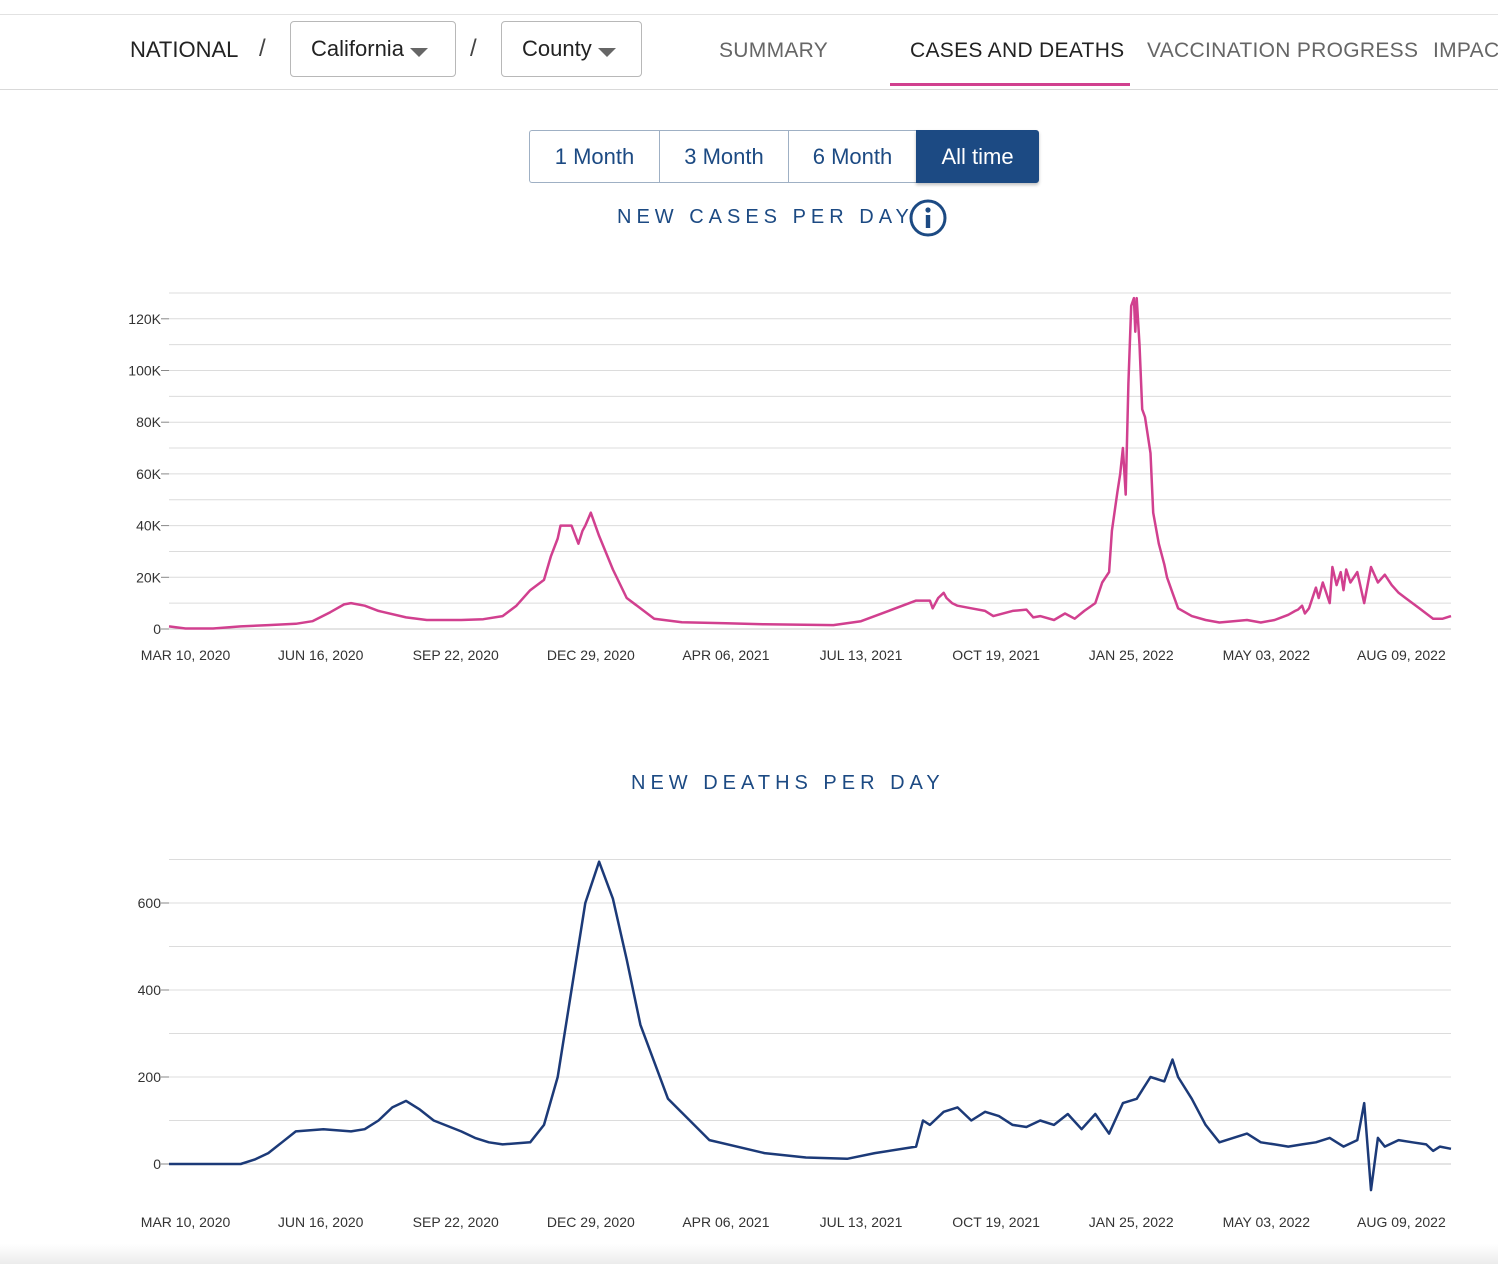  What do you see at coordinates (594, 156) in the screenshot?
I see `range-1-month-button: 1 Month` at bounding box center [594, 156].